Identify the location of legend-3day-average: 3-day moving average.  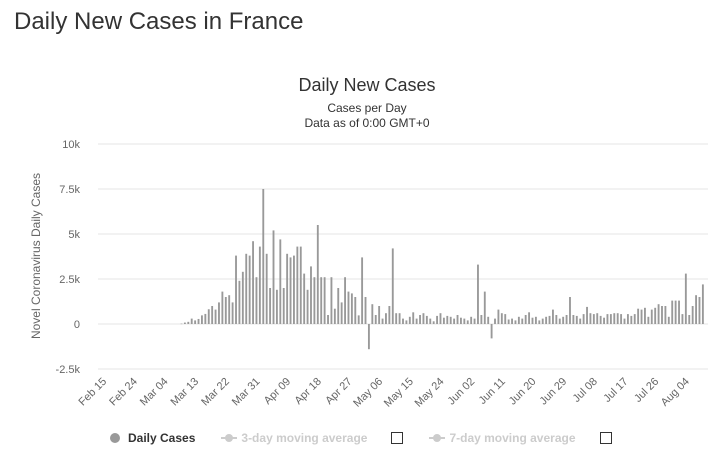
(312, 438).